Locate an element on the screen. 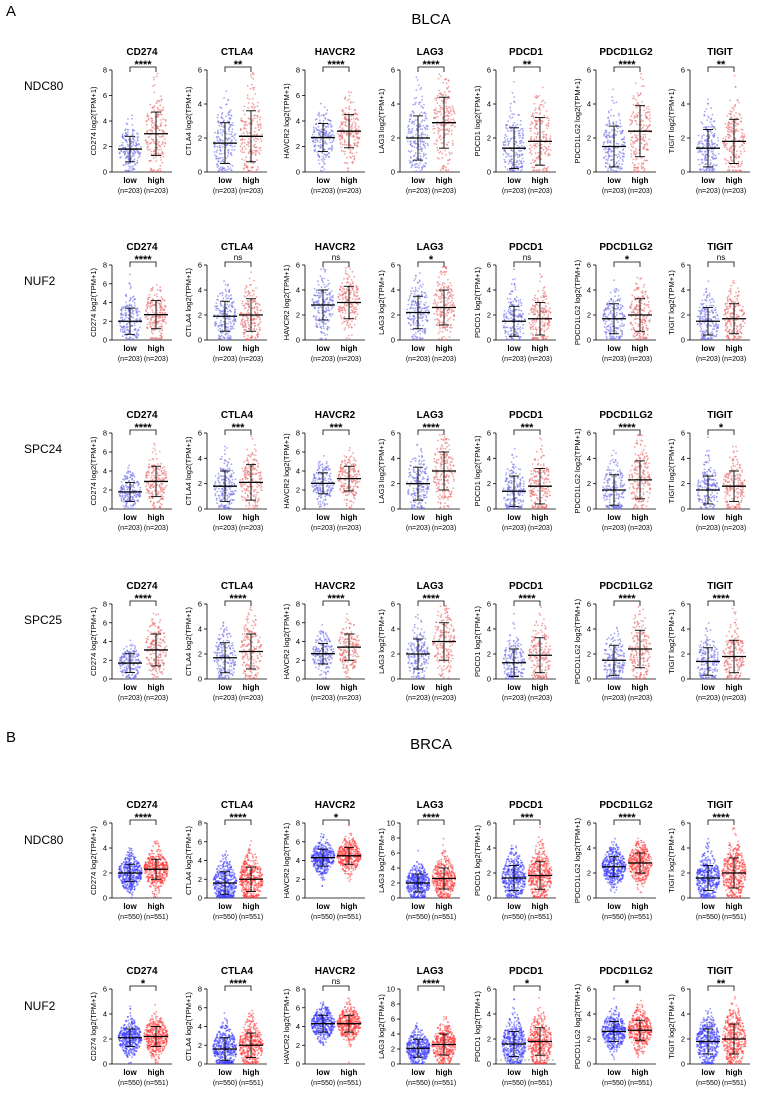 The height and width of the screenshot is (1100, 776). n-label: (n=203) is located at coordinates (540, 191).